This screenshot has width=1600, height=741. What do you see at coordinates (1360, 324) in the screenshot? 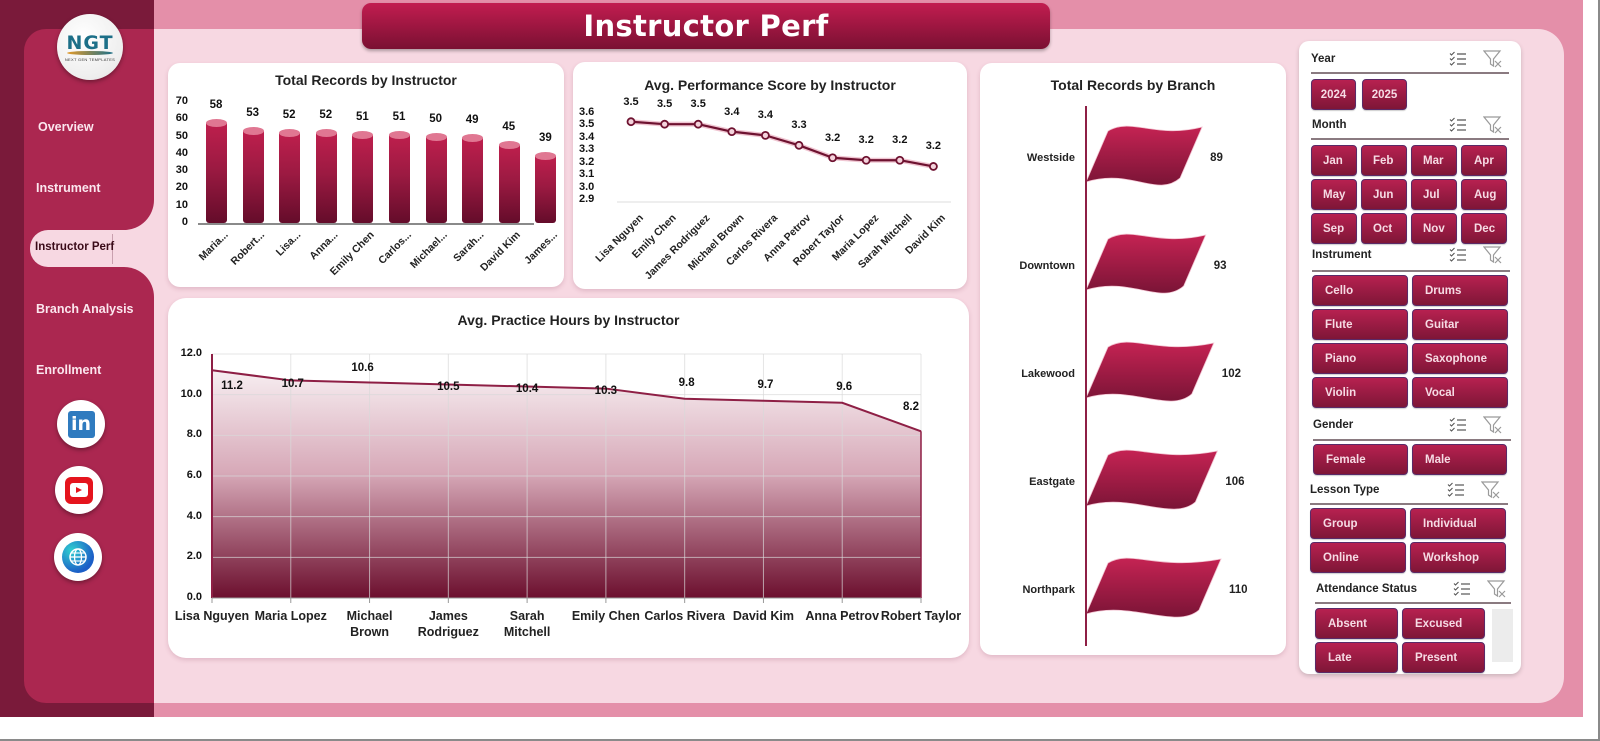
I see `slicer-item-instrument-flute: Flute` at bounding box center [1360, 324].